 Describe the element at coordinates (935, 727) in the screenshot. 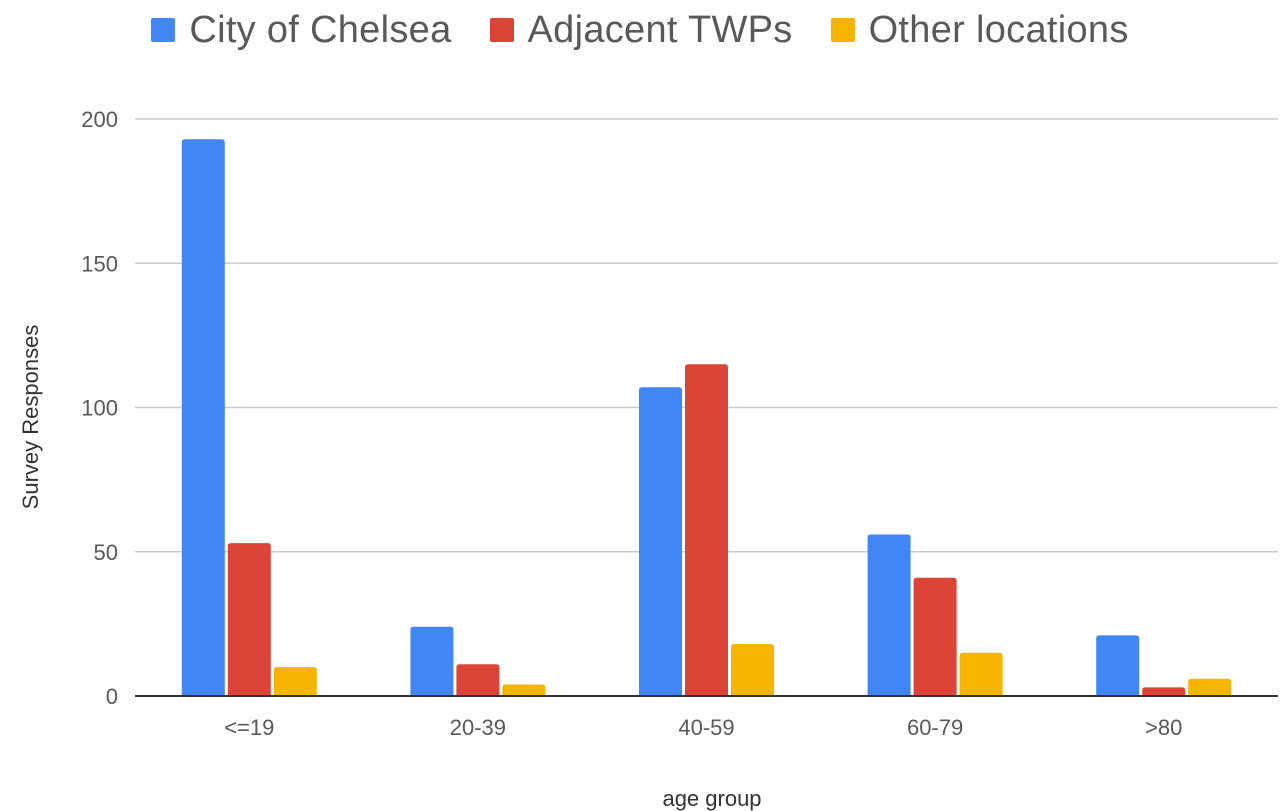

I see `x-tick-label: 60-79` at that location.